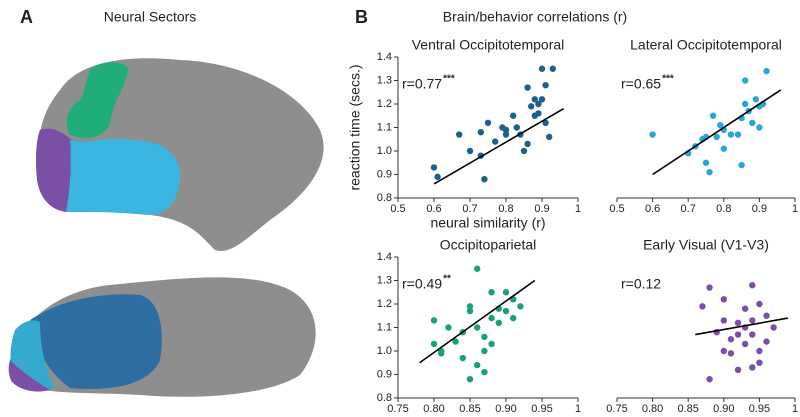 The image size is (800, 417). I want to click on brain-ventral, so click(162, 337).